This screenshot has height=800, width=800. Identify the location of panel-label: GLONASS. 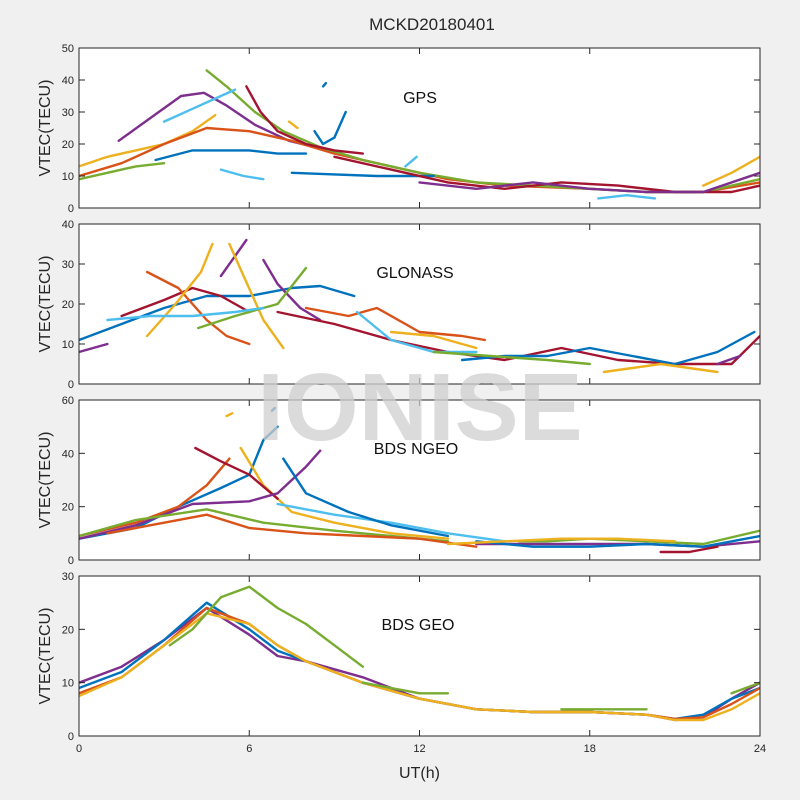
(414, 273).